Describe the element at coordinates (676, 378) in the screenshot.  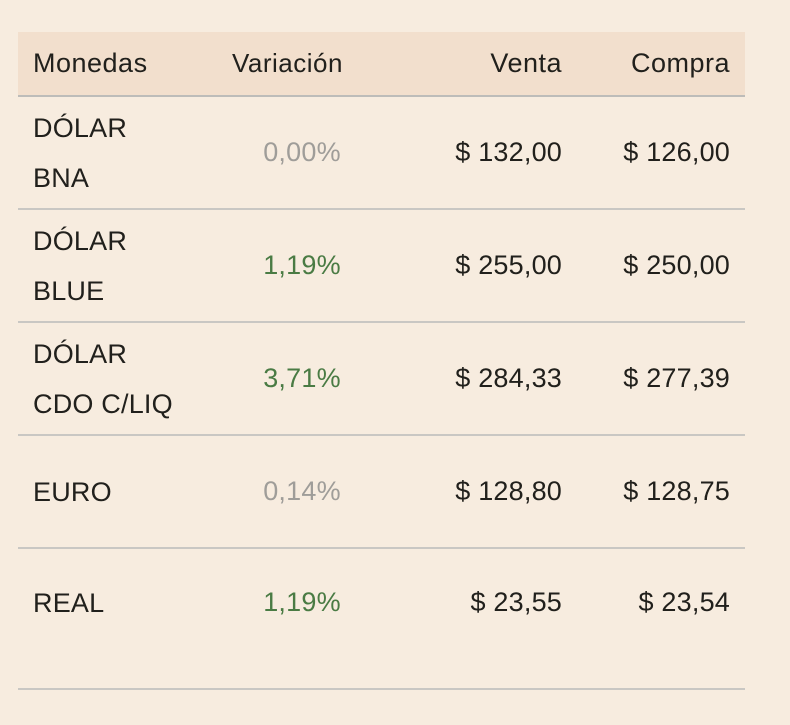
I see `buy-price: $ 277,39` at that location.